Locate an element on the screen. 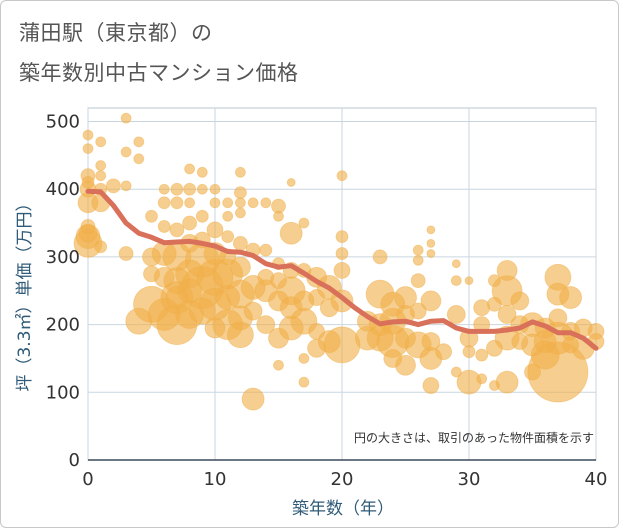 The width and height of the screenshot is (621, 530). y-tick-label: 100 is located at coordinates (63, 392).